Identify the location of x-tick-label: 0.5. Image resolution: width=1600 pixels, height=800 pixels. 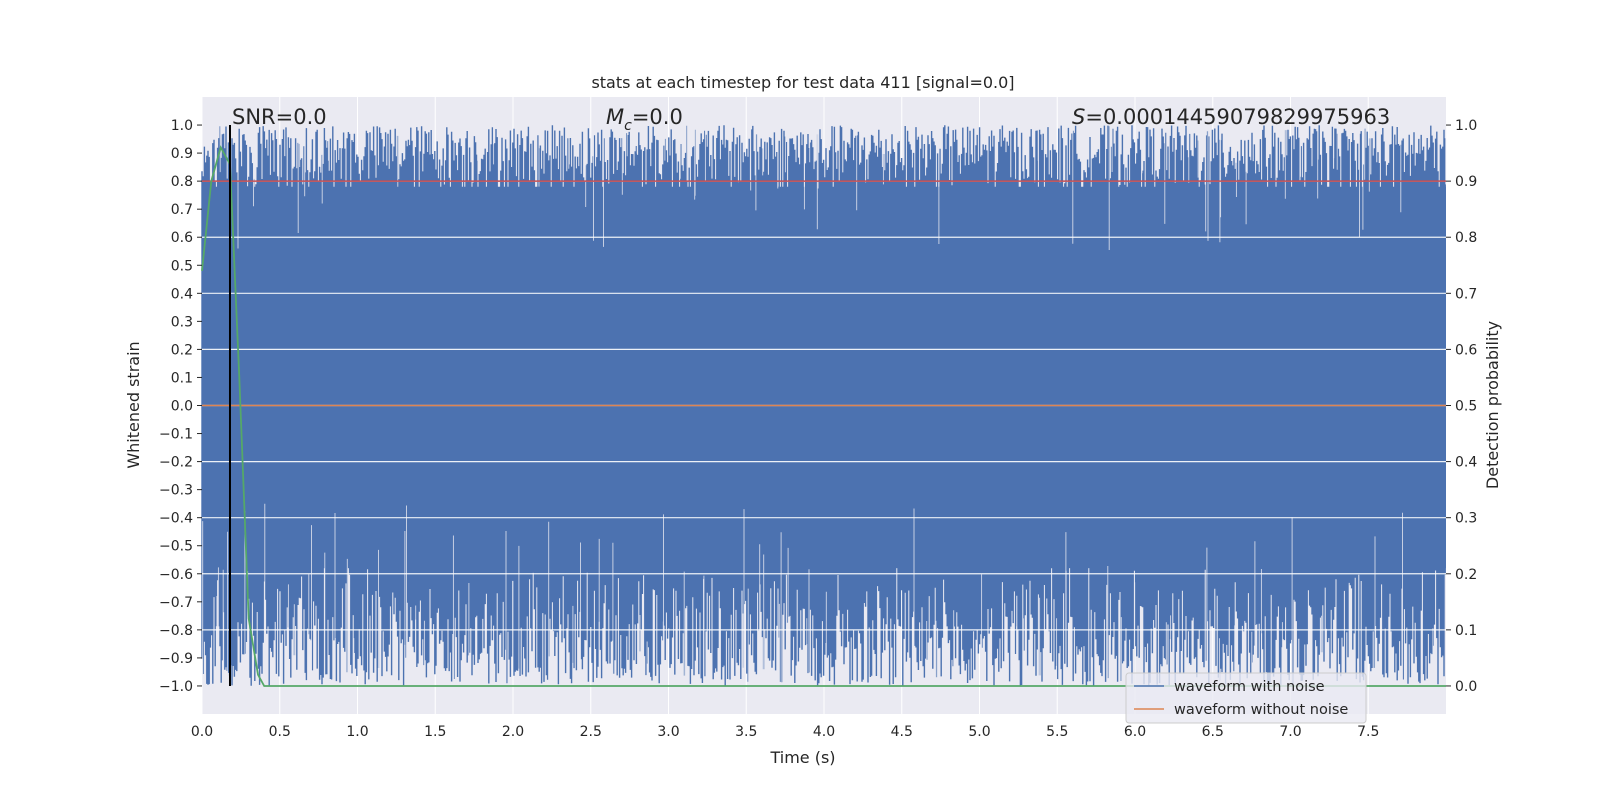
(280, 732).